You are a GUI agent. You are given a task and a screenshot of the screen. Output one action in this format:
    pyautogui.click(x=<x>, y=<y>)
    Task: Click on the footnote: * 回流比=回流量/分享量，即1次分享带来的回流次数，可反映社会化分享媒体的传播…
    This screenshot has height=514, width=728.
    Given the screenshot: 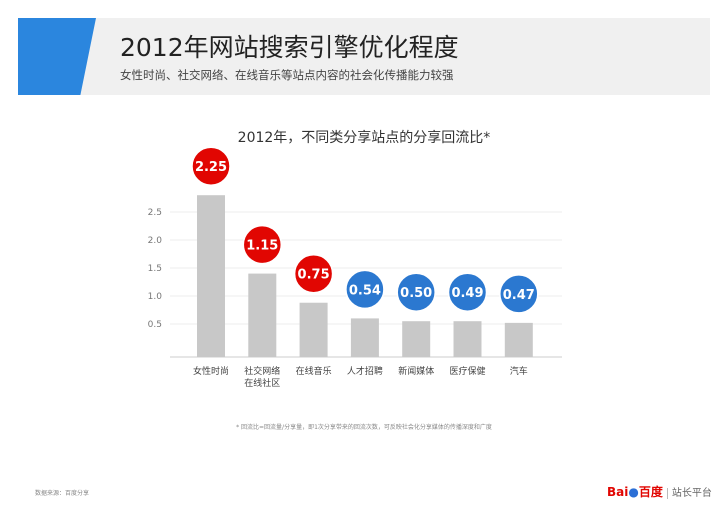 What is the action you would take?
    pyautogui.click(x=364, y=427)
    